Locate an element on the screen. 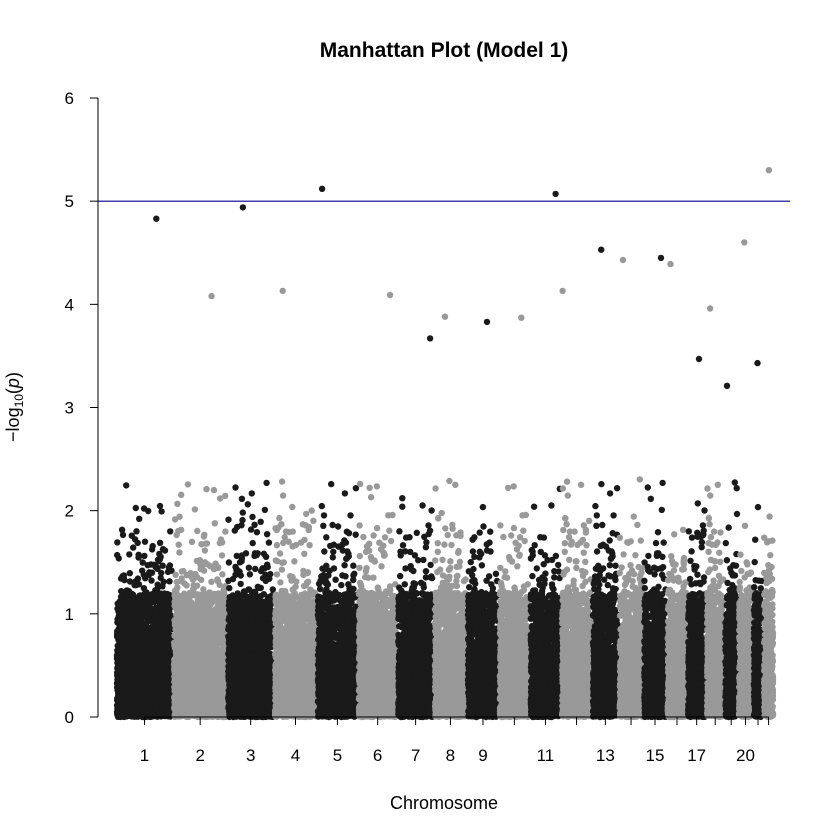 The height and width of the screenshot is (840, 840). chromosome-3-points is located at coordinates (251, 462).